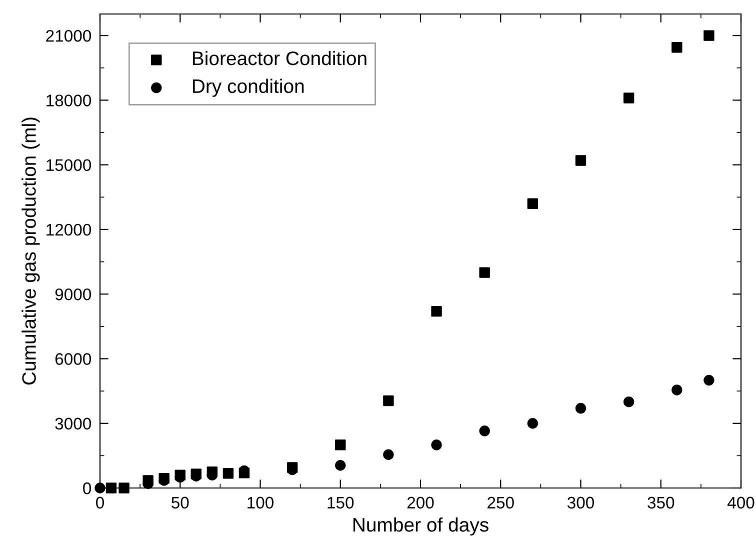 The image size is (756, 559). Describe the element at coordinates (73, 424) in the screenshot. I see `y-tick-label: 3000` at that location.